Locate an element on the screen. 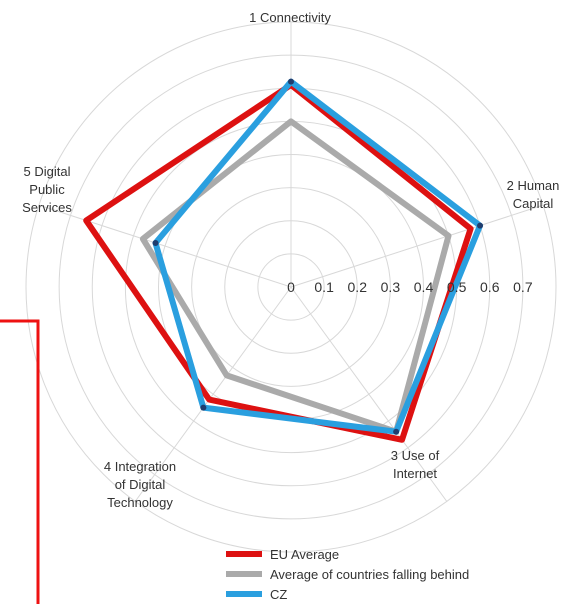 The width and height of the screenshot is (569, 604). axis-label: 4 Integration of Digital Technology is located at coordinates (140, 484).